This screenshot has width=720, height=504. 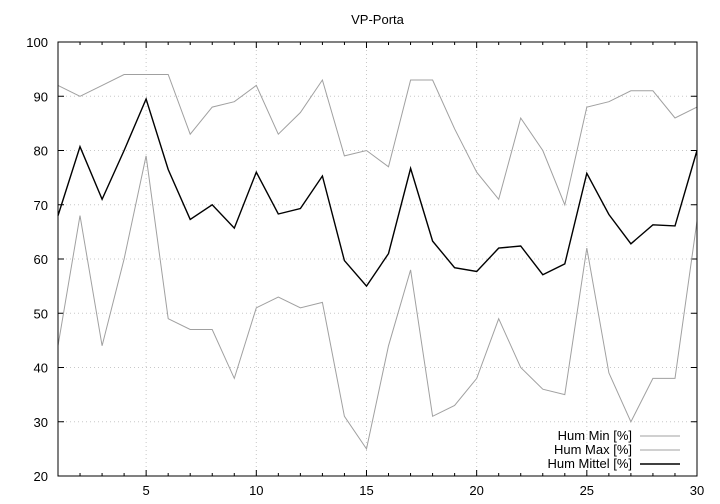 I want to click on x-tick-label: 25, so click(x=587, y=490).